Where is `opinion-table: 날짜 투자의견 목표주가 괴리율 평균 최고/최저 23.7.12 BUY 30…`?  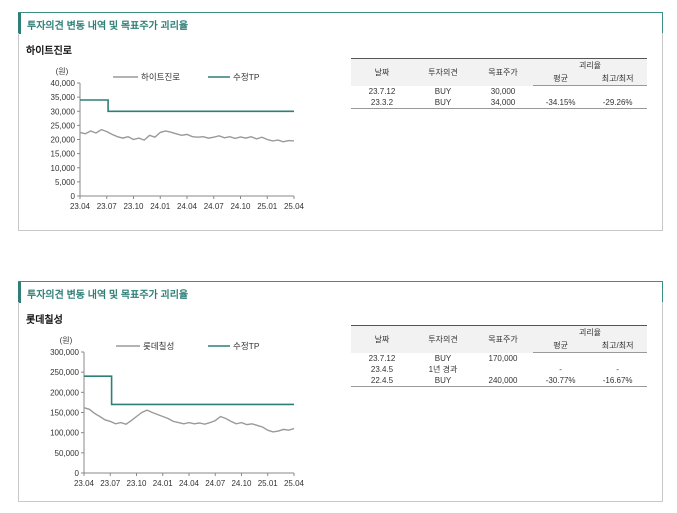
opinion-table: 날짜 투자의견 목표주가 괴리율 평균 최고/최저 23.7.12 BUY 30… is located at coordinates (499, 83).